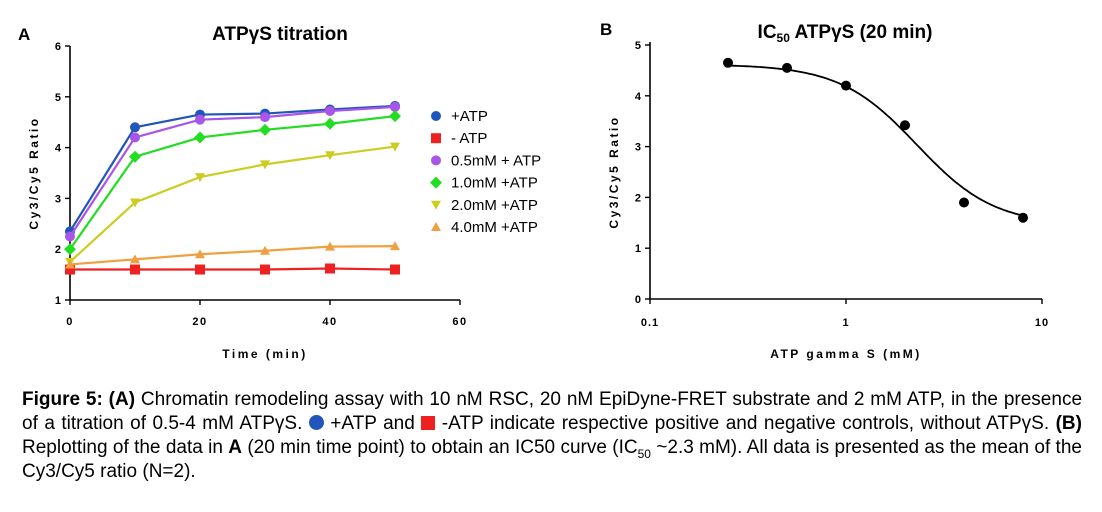 This screenshot has width=1102, height=512. What do you see at coordinates (469, 138) in the screenshot?
I see `legend-label: - ATP` at bounding box center [469, 138].